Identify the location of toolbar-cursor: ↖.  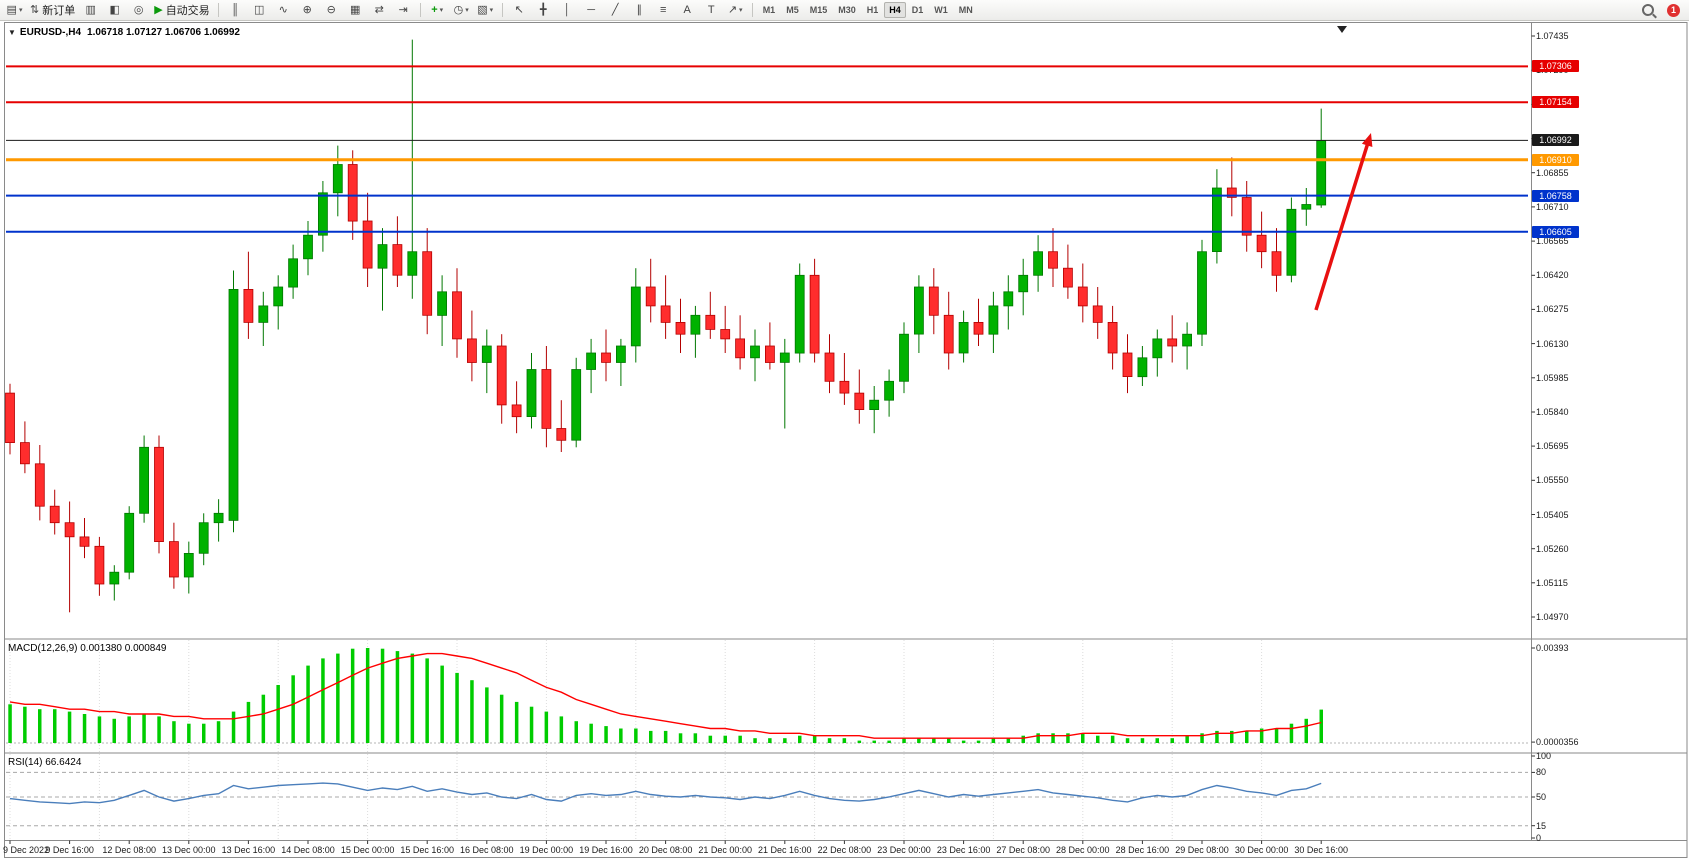
(519, 10).